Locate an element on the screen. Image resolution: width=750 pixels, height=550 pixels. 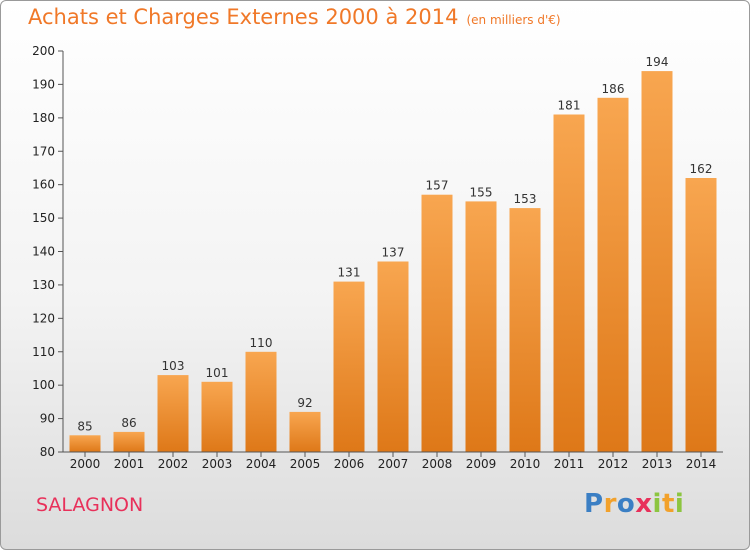
y-tick-label: 190 is located at coordinates (43, 84).